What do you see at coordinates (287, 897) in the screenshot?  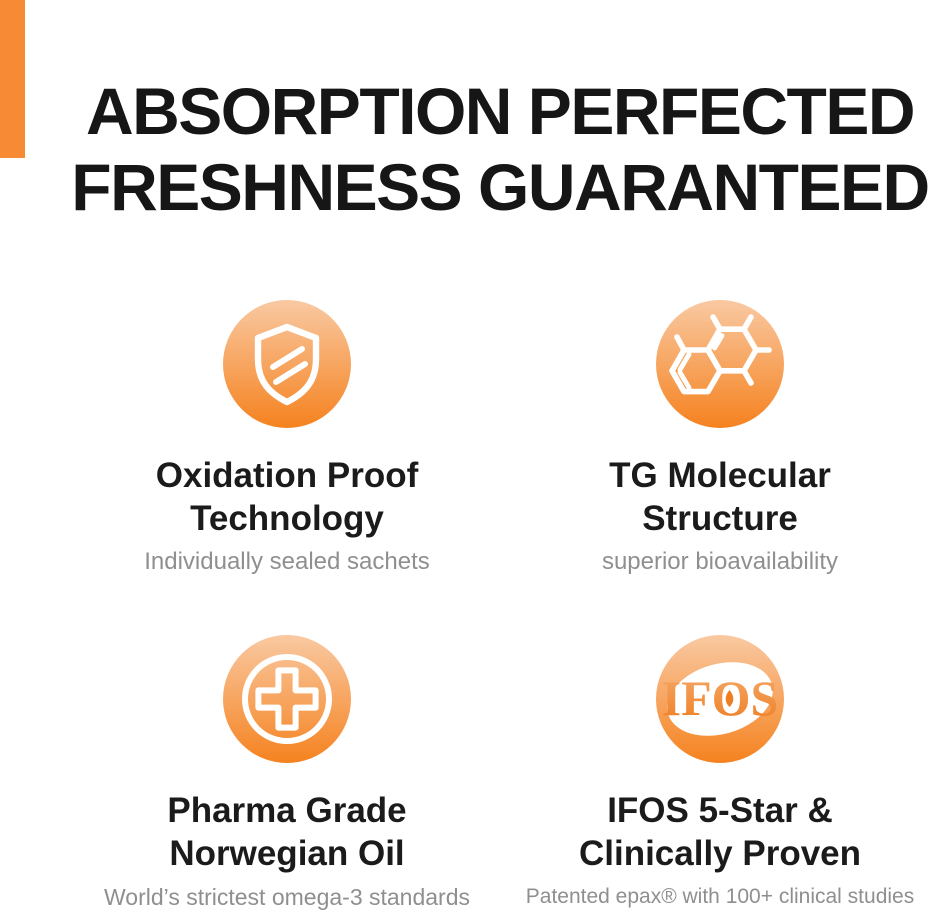 I see `feature-subtitle: World’s strictest omega-3 standards` at bounding box center [287, 897].